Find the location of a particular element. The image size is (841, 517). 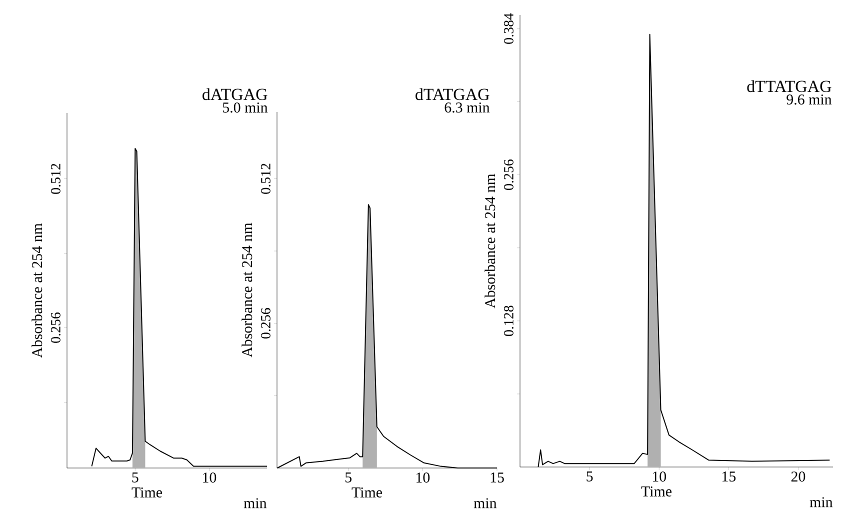

chart-title: dTATGAG is located at coordinates (453, 94).